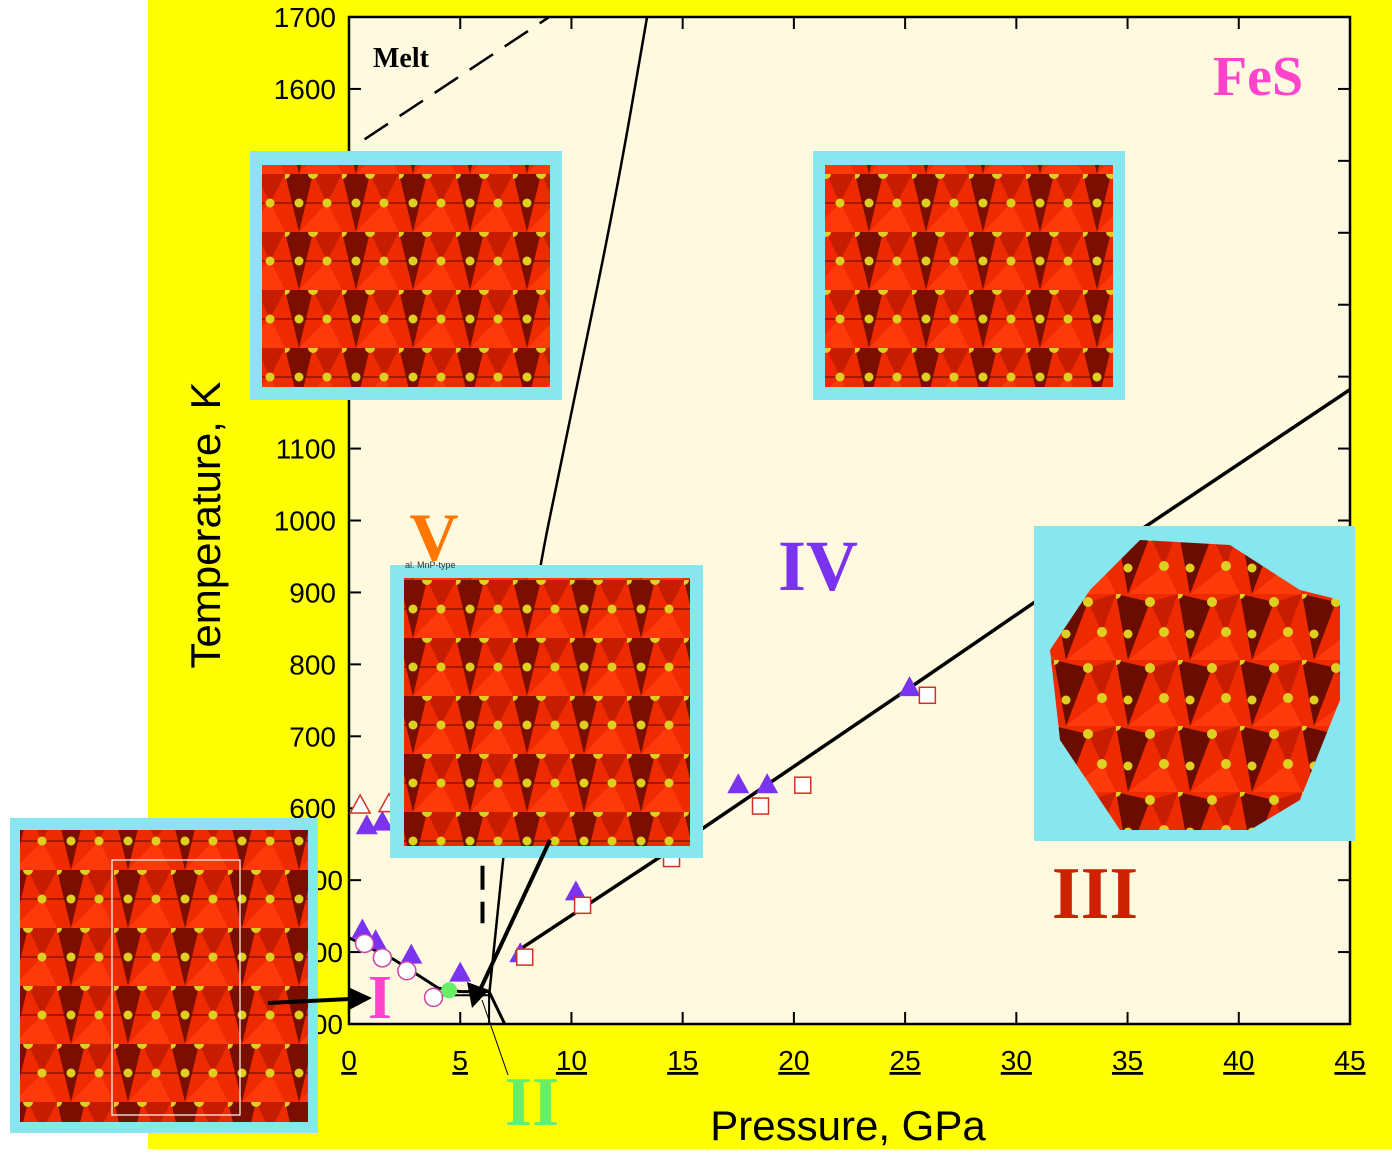  What do you see at coordinates (401, 58) in the screenshot?
I see `melt-label: Melt` at bounding box center [401, 58].